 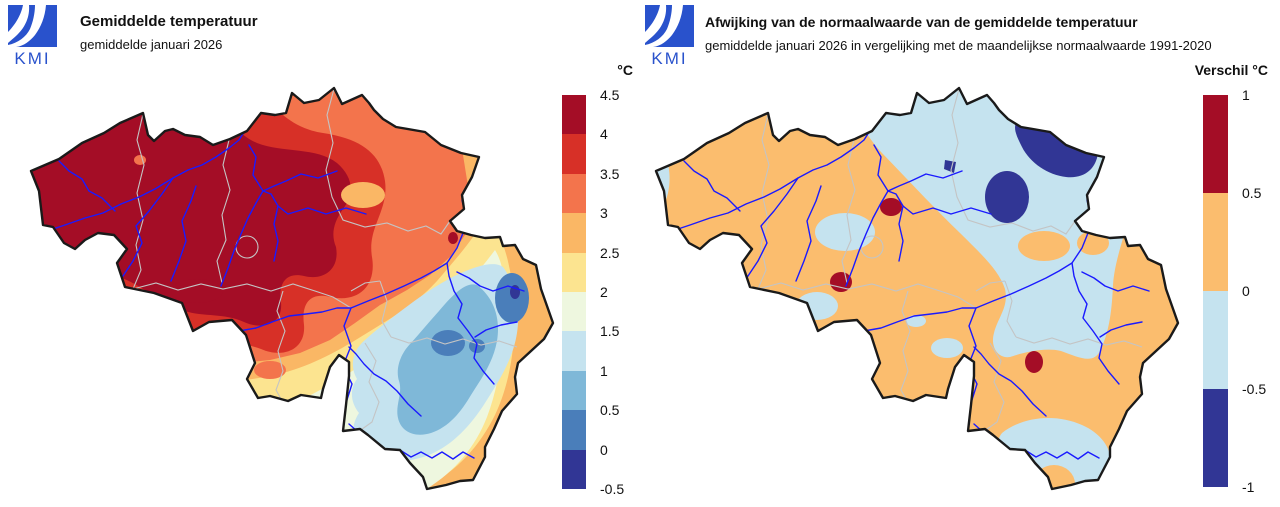 What do you see at coordinates (625, 70) in the screenshot?
I see `legend-title: °C` at bounding box center [625, 70].